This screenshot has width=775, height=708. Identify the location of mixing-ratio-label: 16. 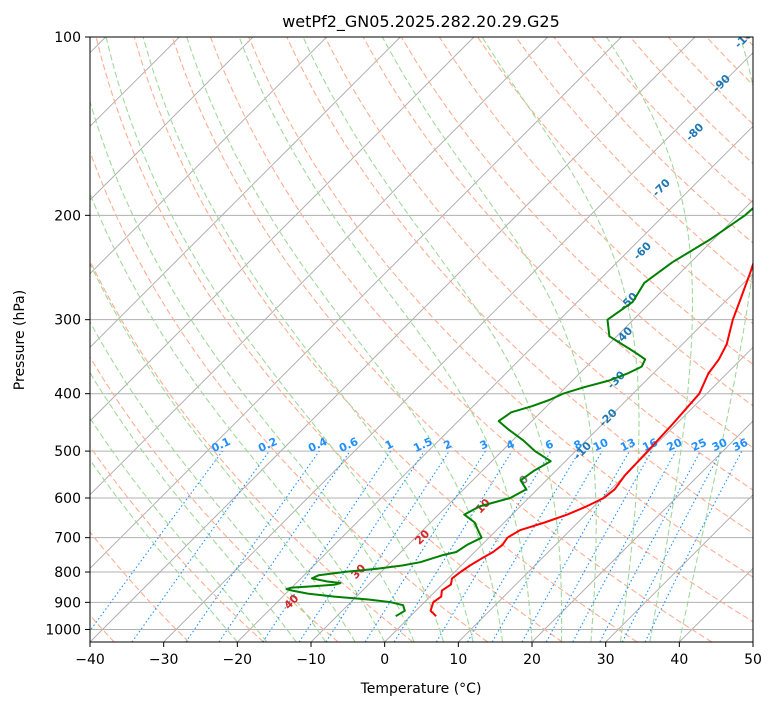
(650, 445).